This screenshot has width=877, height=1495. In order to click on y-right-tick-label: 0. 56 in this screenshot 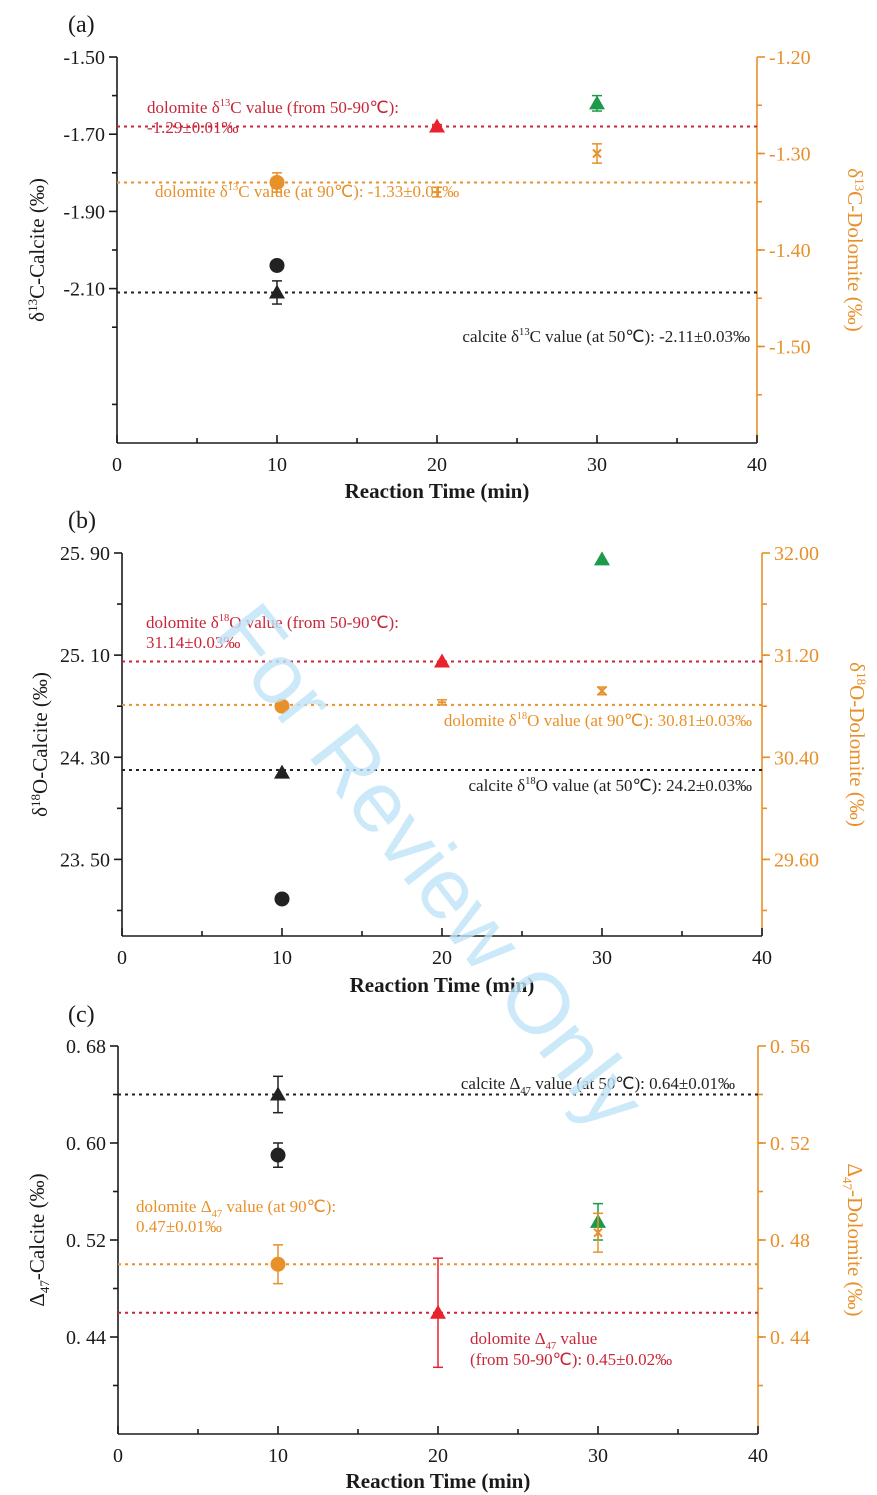, I will do `click(790, 1047)`.